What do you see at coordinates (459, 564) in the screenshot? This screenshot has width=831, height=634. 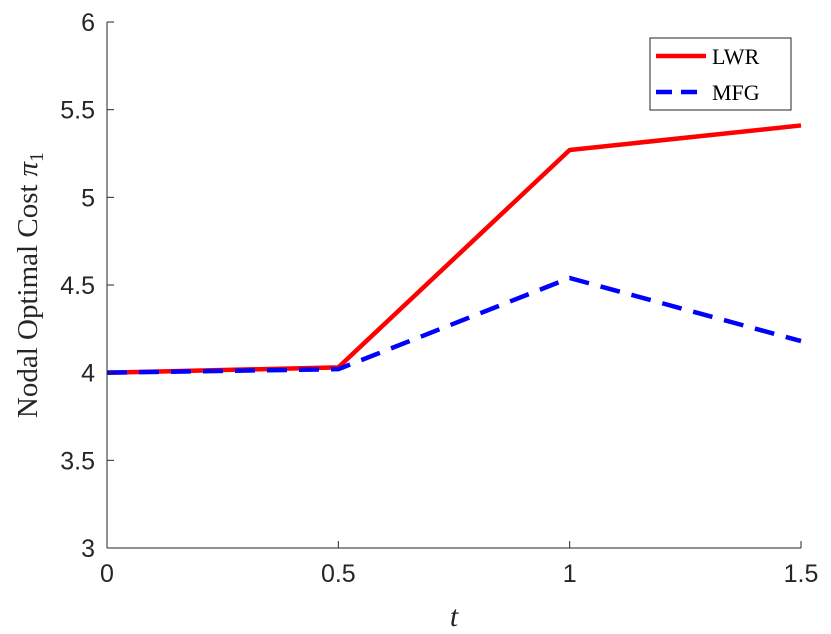 I see `x-ticks: 0 0.5 1 1.5` at bounding box center [459, 564].